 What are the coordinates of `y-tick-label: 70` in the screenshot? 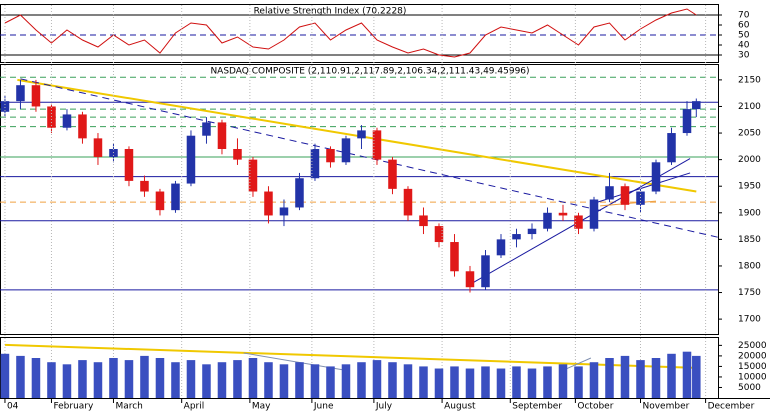 It's located at (744, 16).